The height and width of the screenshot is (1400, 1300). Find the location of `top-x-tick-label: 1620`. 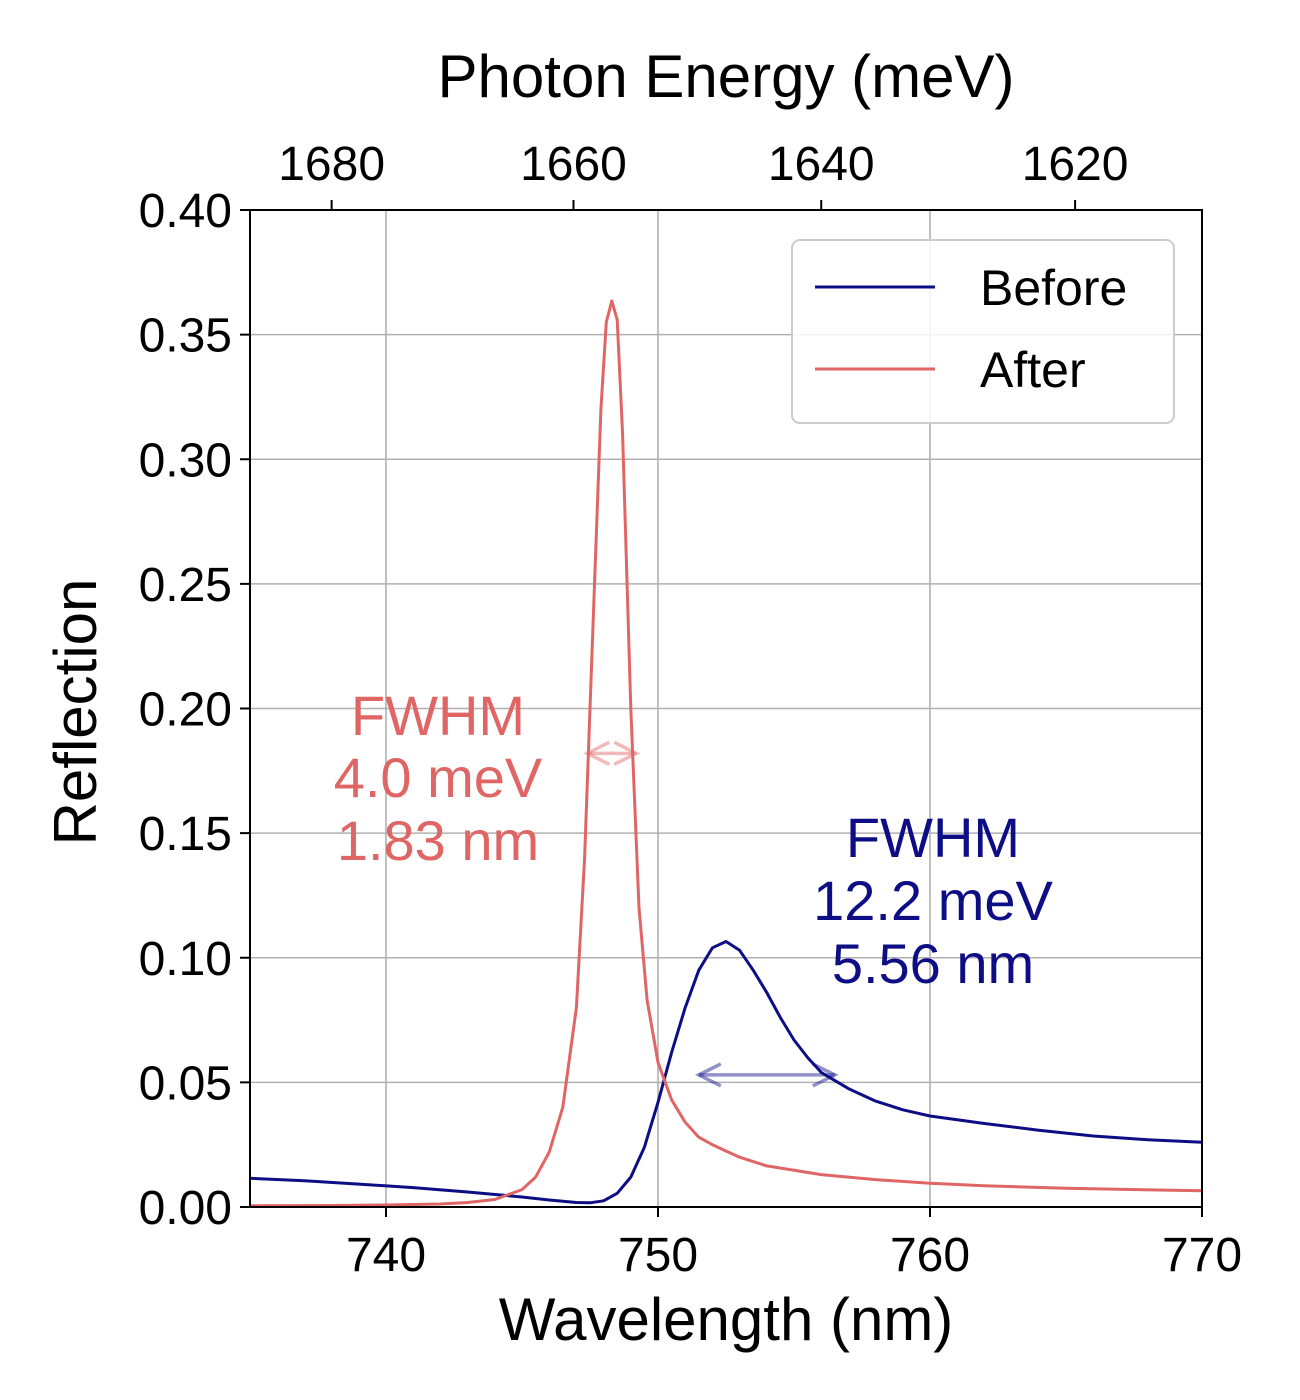

top-x-tick-label: 1620 is located at coordinates (1075, 164).